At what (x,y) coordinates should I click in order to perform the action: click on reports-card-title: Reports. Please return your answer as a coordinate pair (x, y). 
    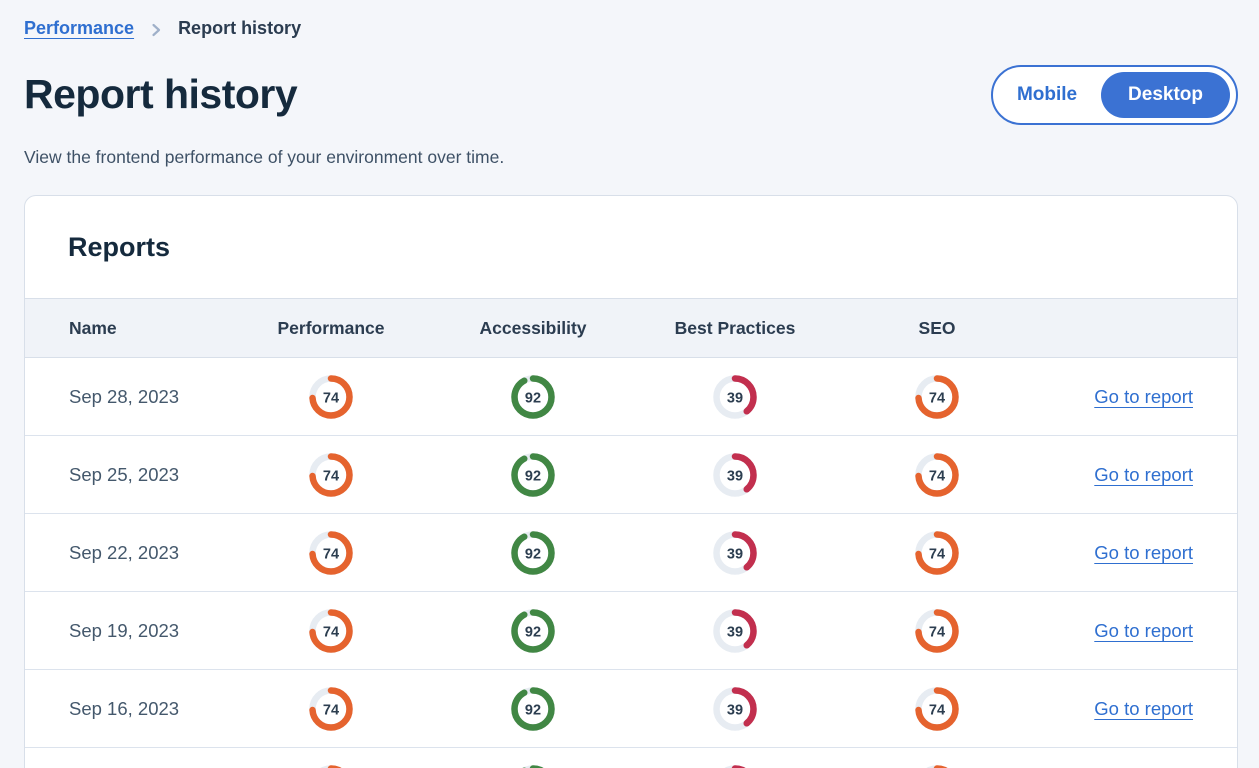
    Looking at the image, I should click on (119, 247).